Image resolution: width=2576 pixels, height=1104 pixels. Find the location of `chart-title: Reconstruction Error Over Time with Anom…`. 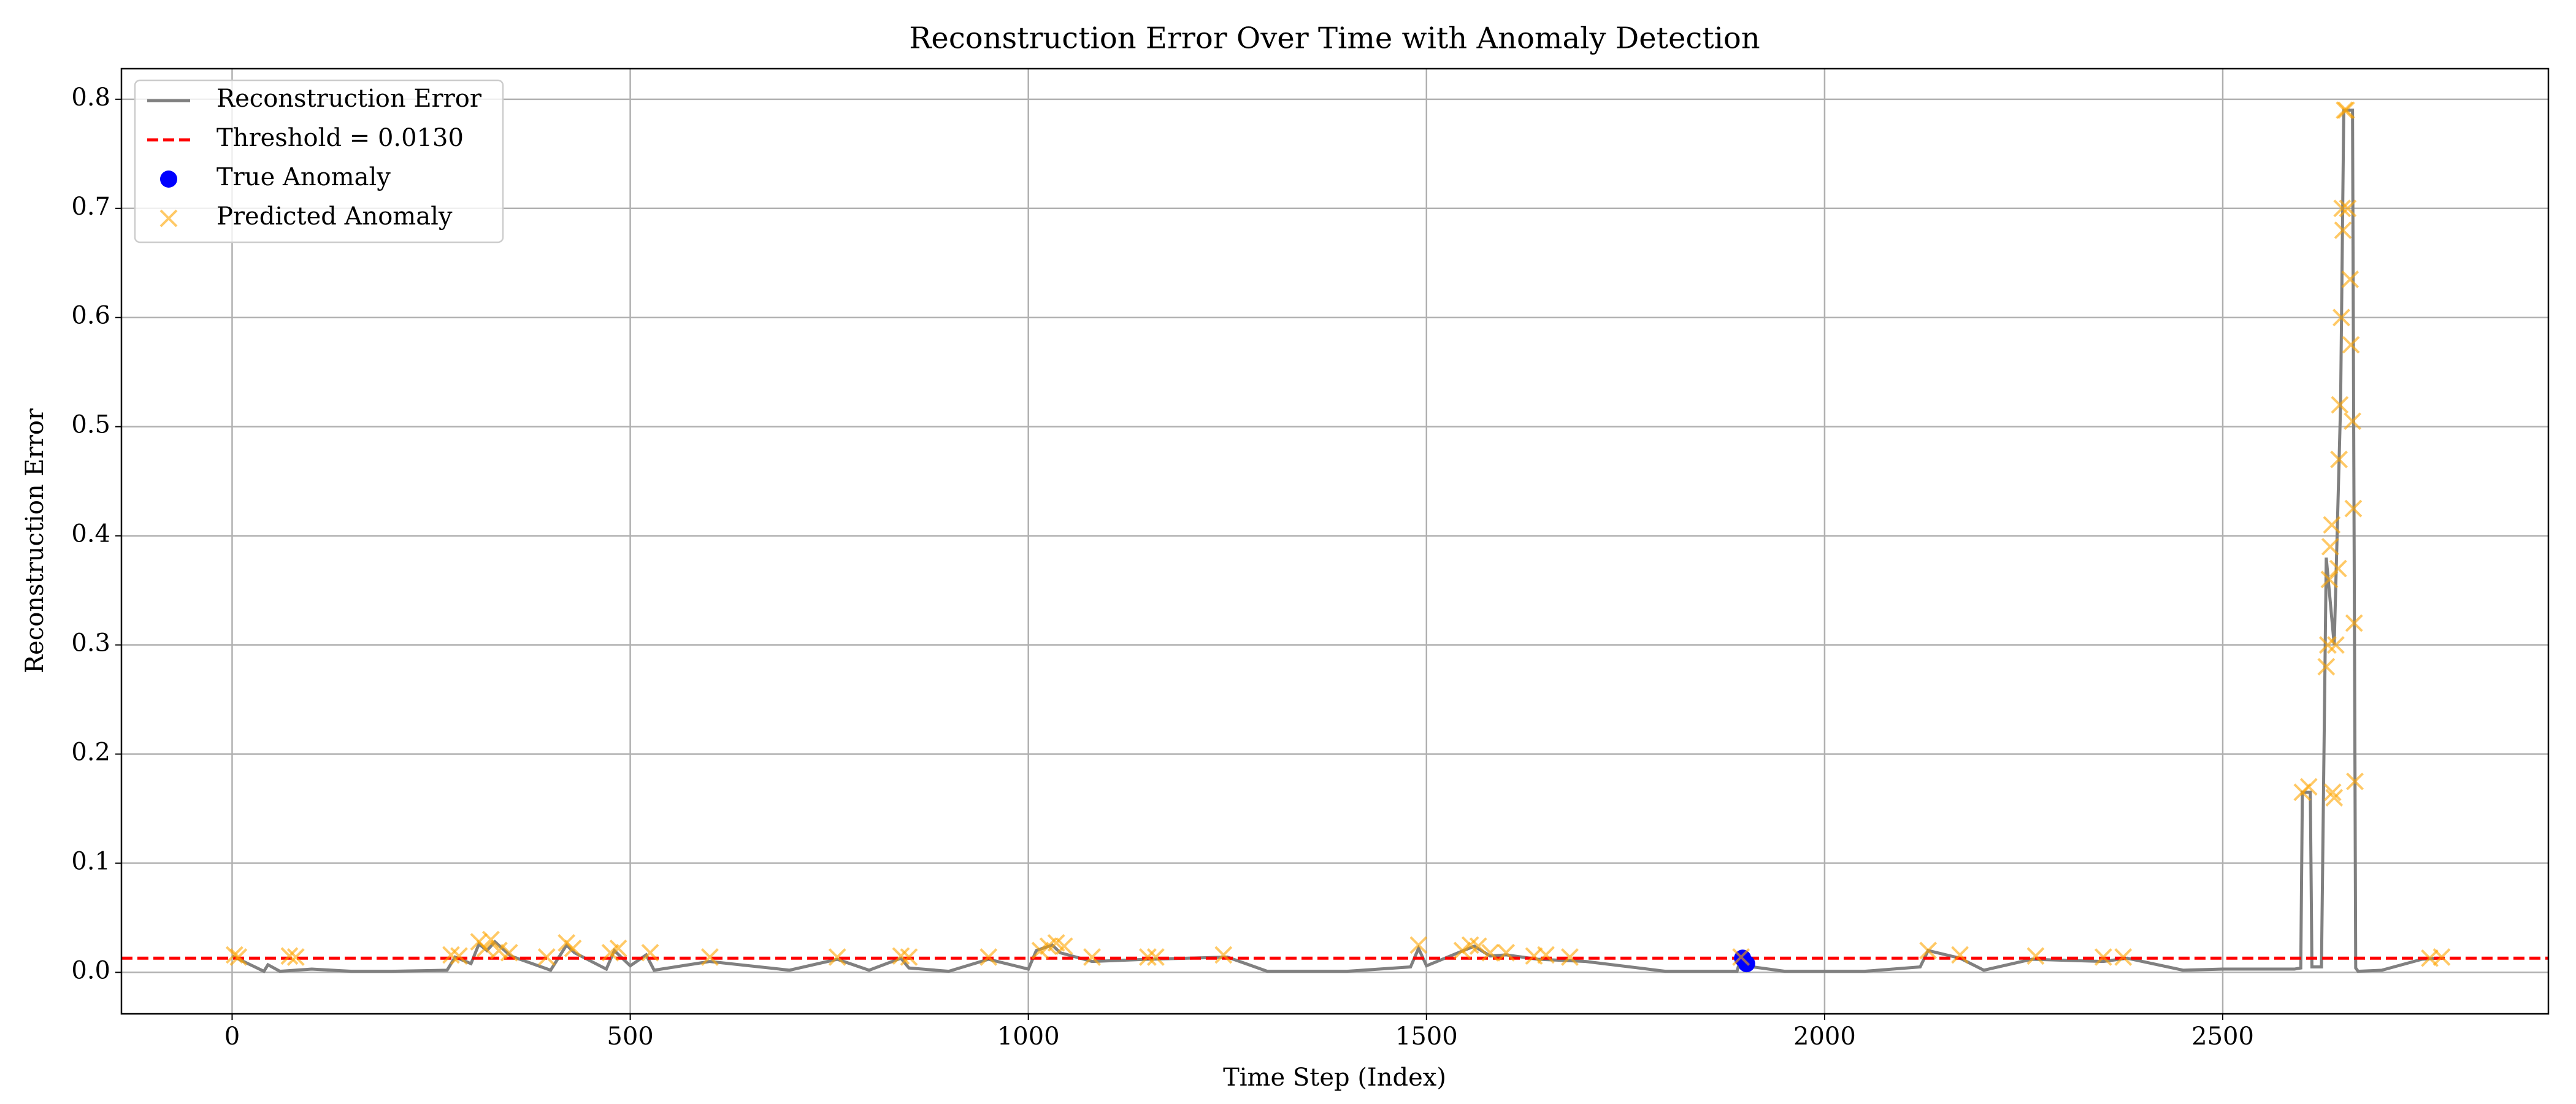

chart-title: Reconstruction Error Over Time with Anom… is located at coordinates (1334, 38).